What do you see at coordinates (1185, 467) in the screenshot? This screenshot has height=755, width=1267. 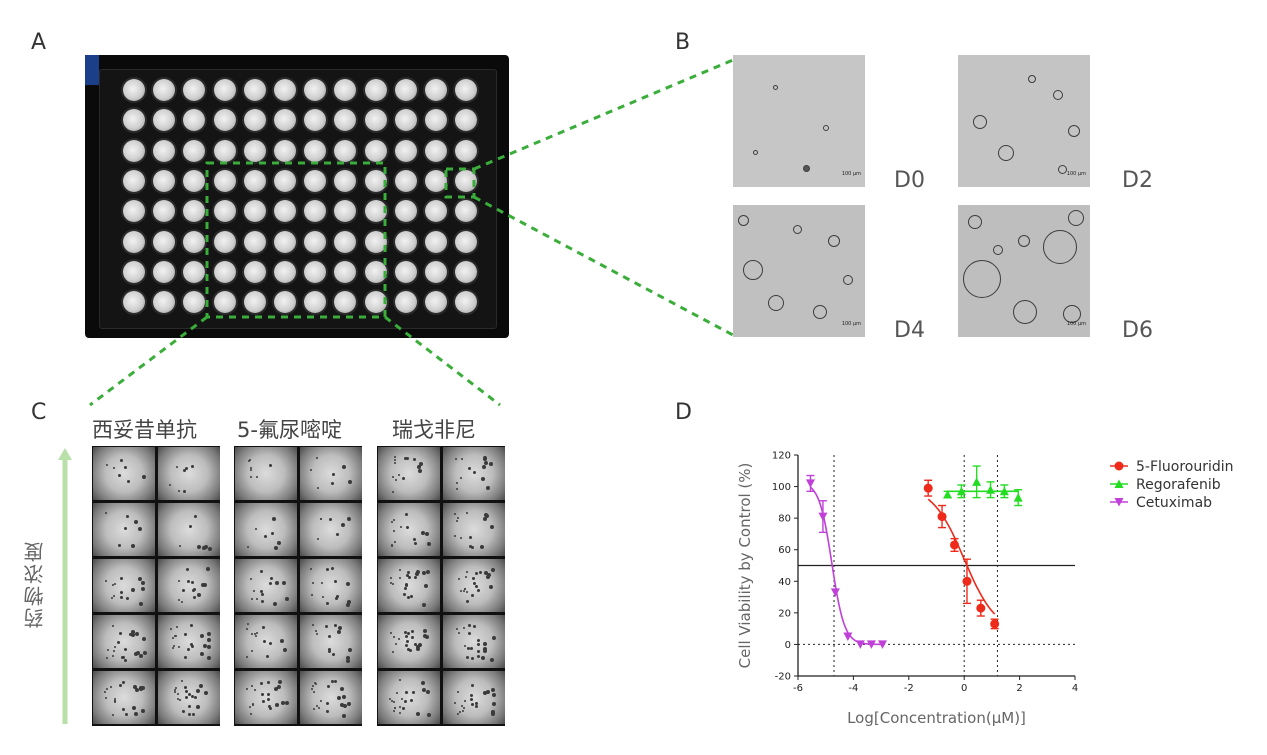 I see `legend-label: 5-Fluorouridin` at bounding box center [1185, 467].